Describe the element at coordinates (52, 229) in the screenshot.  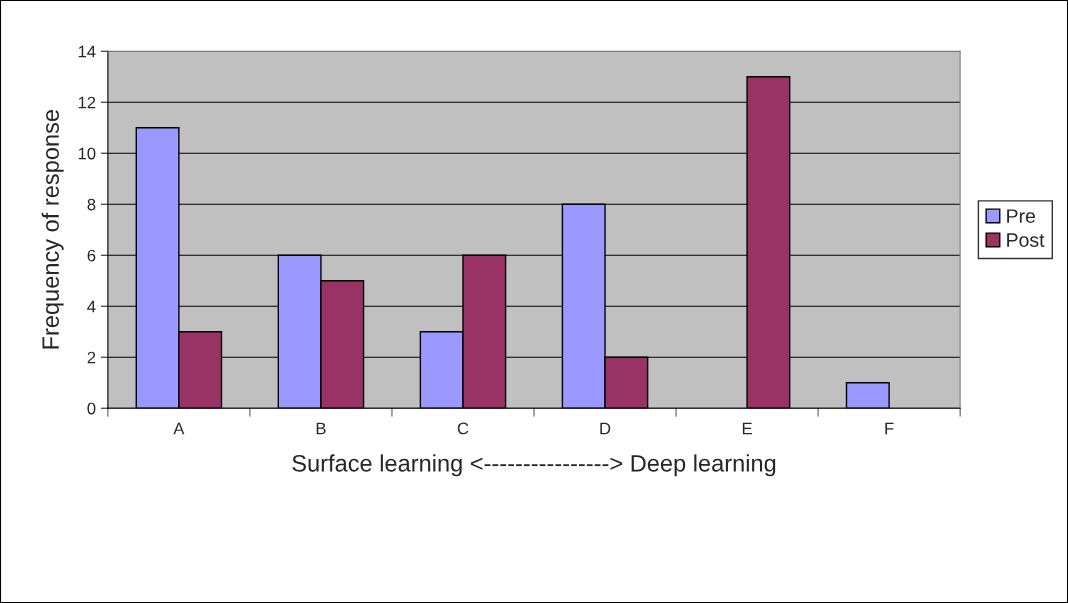
I see `y-axis-title: Frequency of response` at that location.